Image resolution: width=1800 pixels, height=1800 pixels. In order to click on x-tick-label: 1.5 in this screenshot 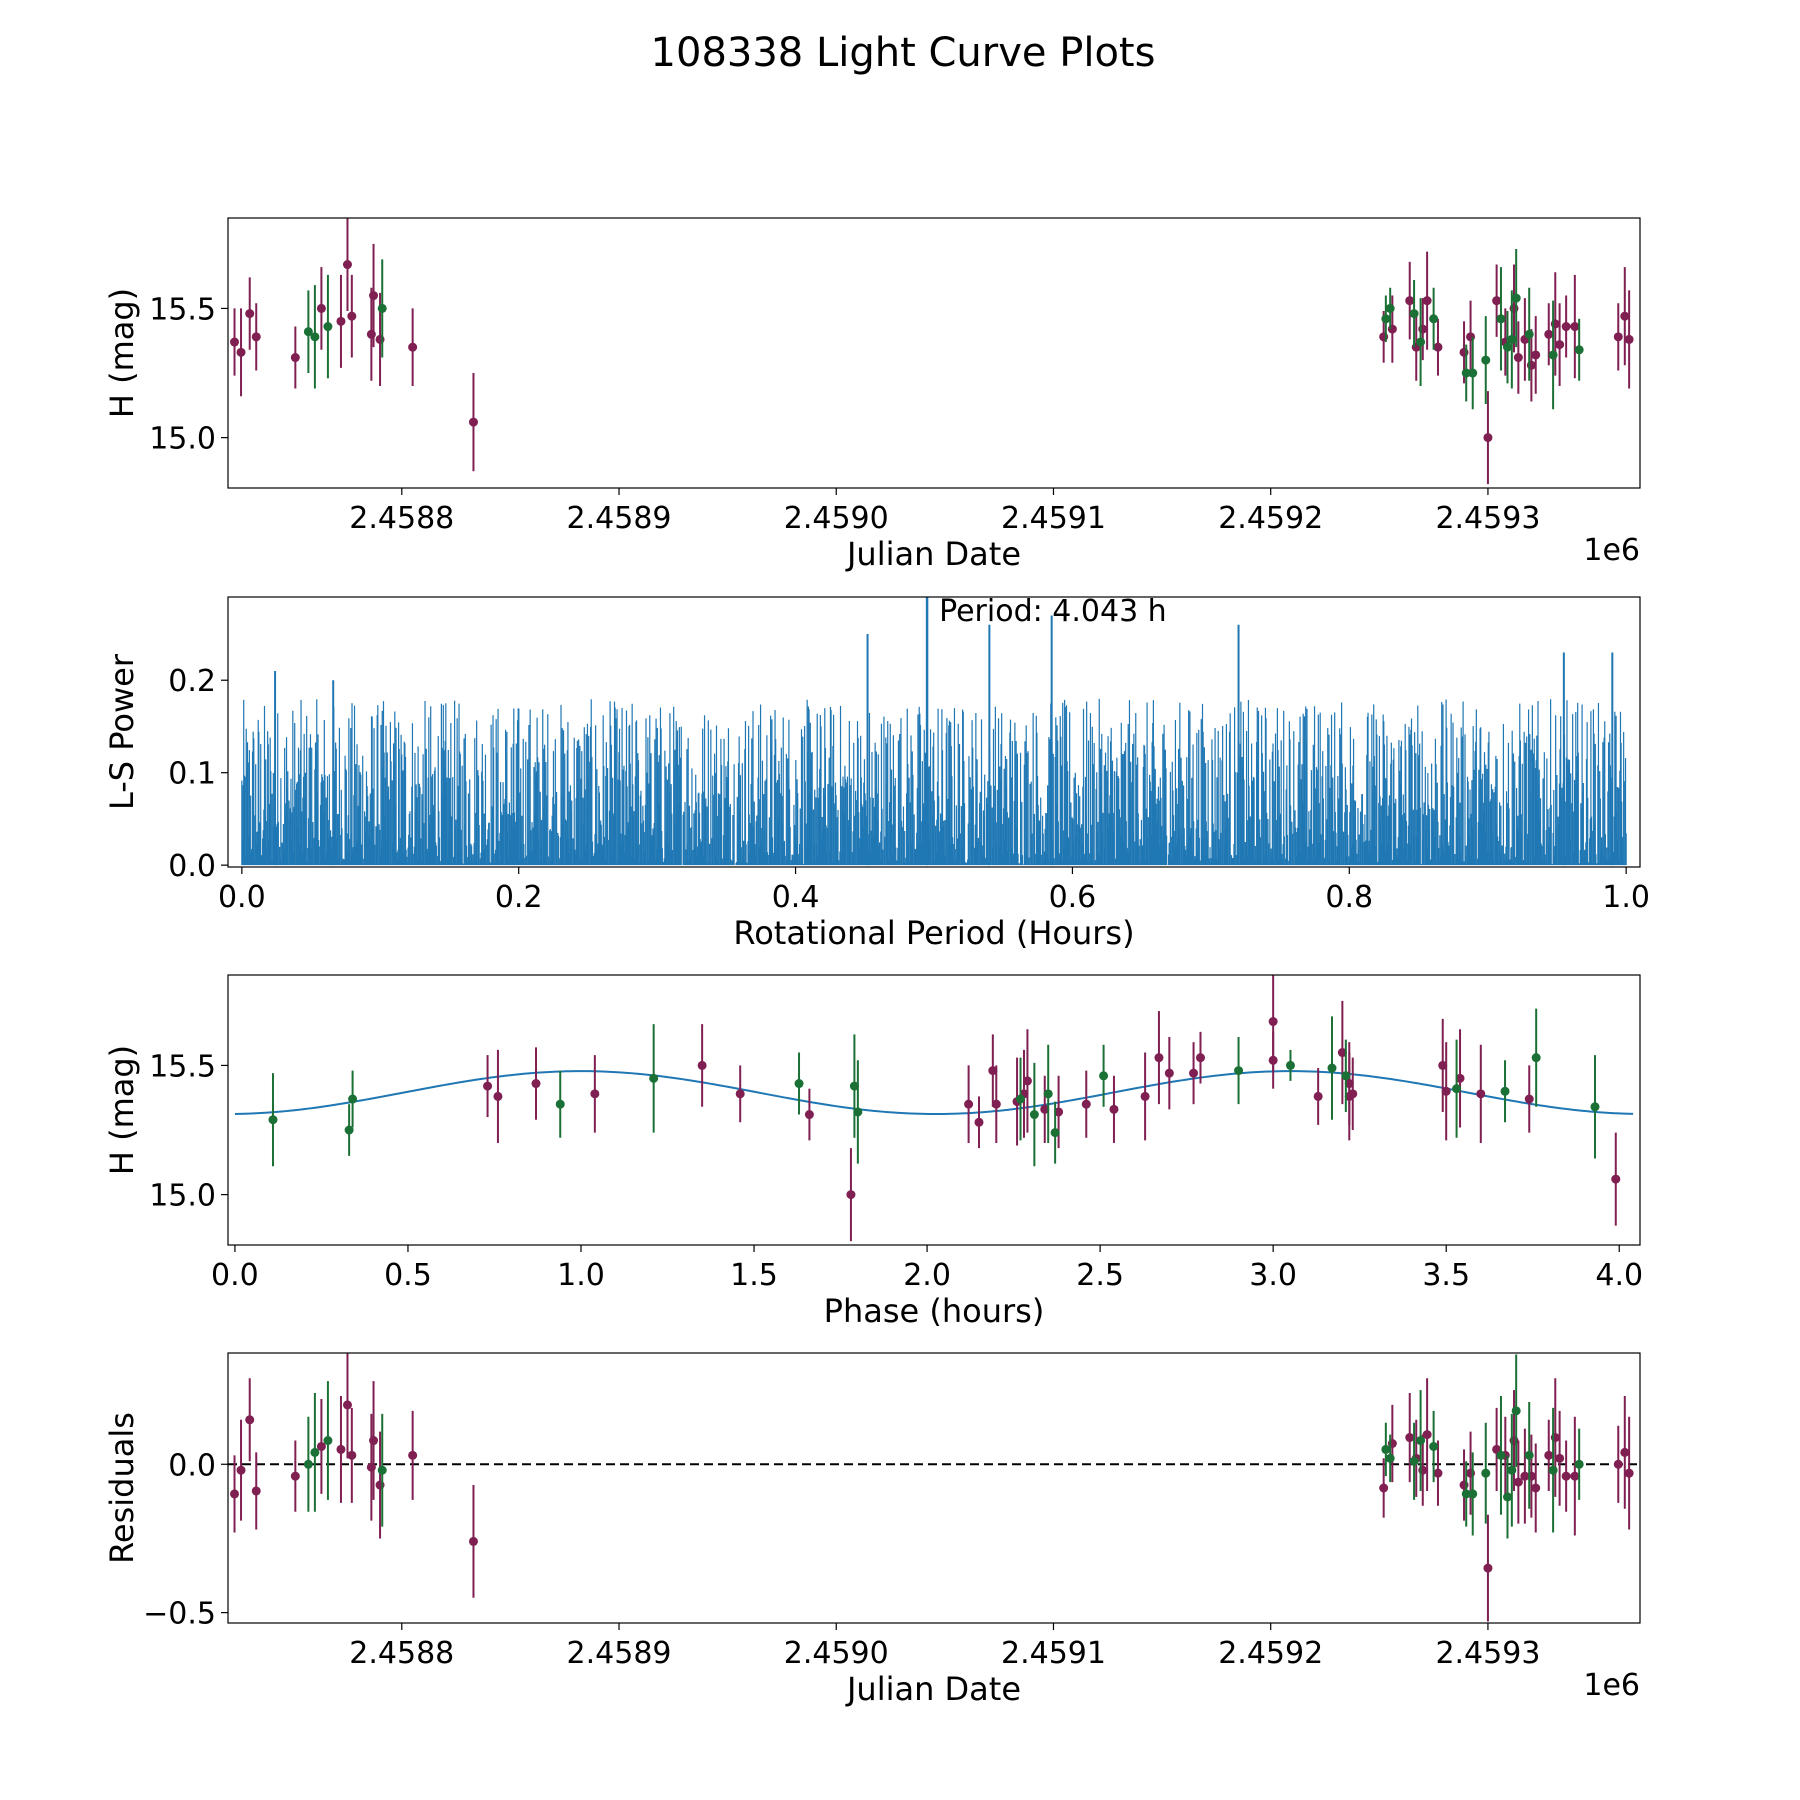, I will do `click(754, 1275)`.